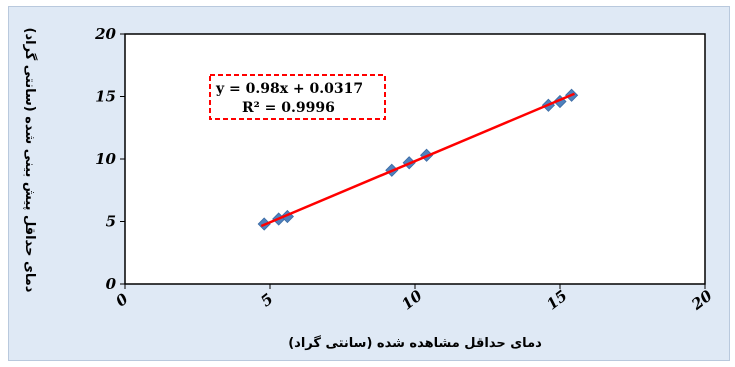  I want to click on y-axis-ticks, so click(122, 159).